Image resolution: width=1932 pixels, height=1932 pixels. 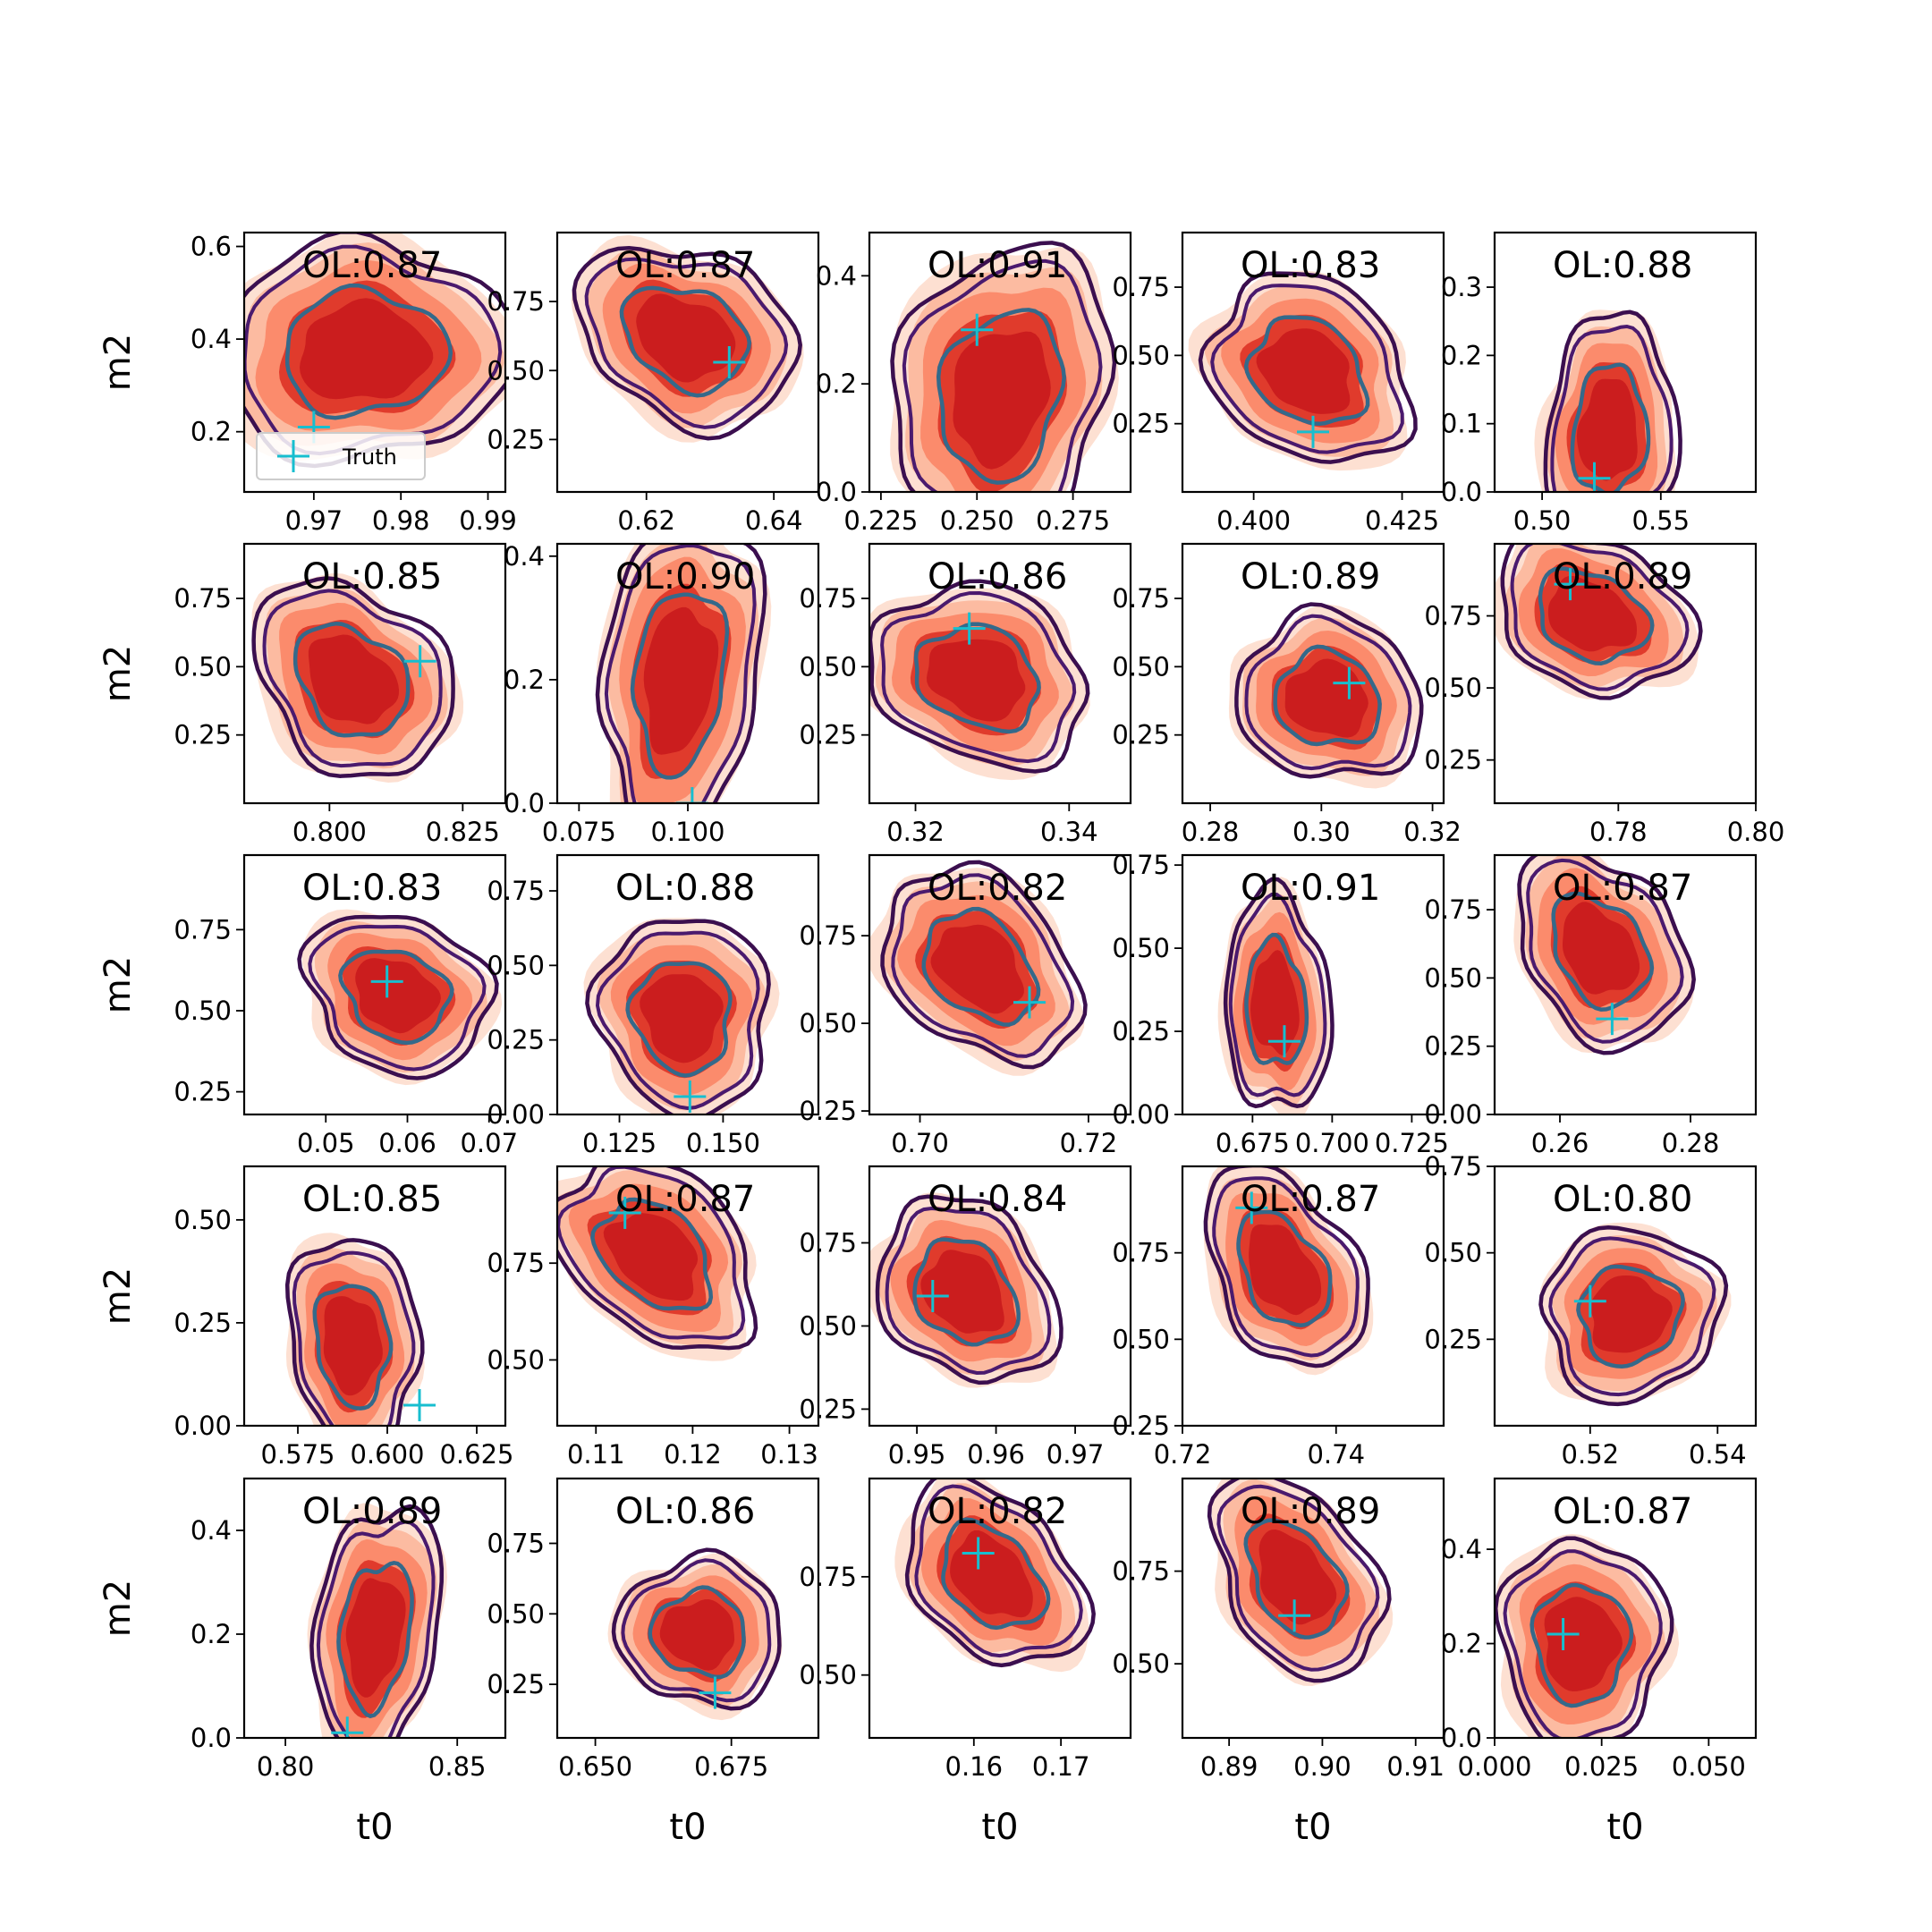 What do you see at coordinates (1069, 832) in the screenshot?
I see `x-tick-label: 0.34` at bounding box center [1069, 832].